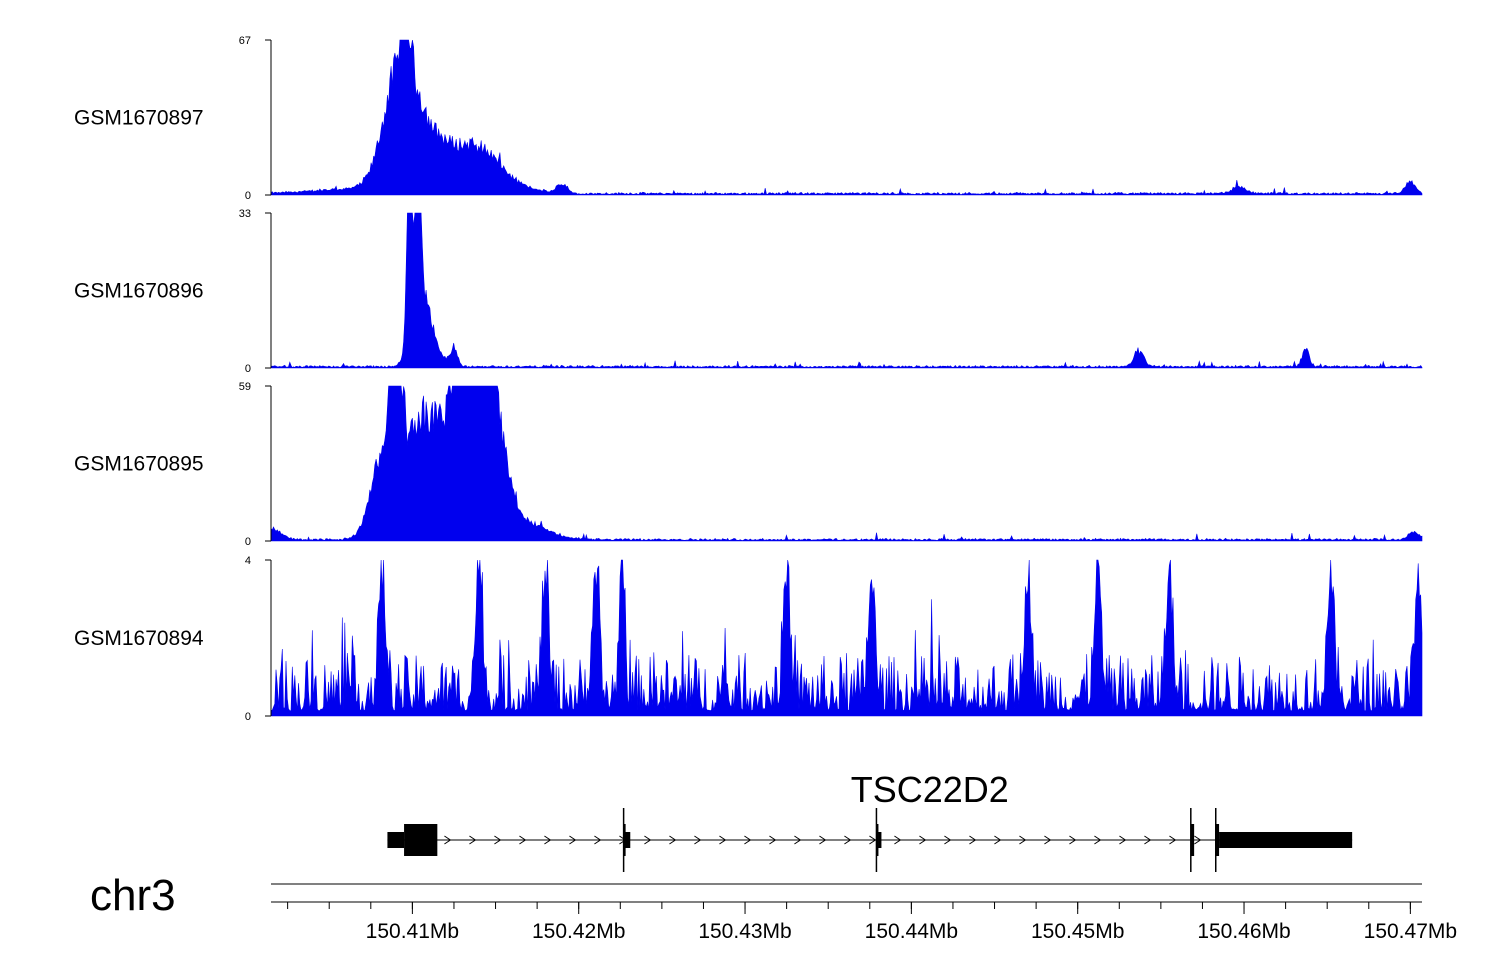  What do you see at coordinates (245, 387) in the screenshot?
I see `y-max-label: 59` at bounding box center [245, 387].